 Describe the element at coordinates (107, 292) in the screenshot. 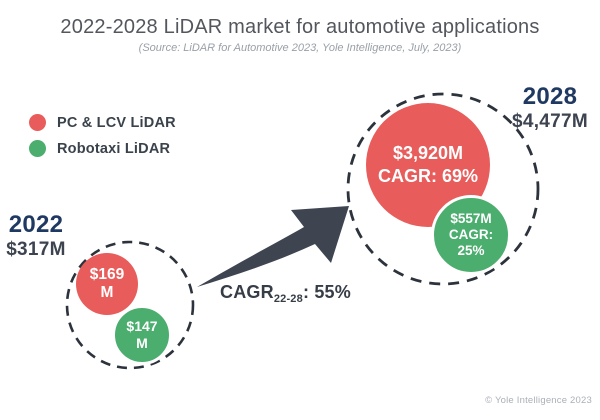

I see `bubble-pc-lcv-2022-unit: M` at that location.